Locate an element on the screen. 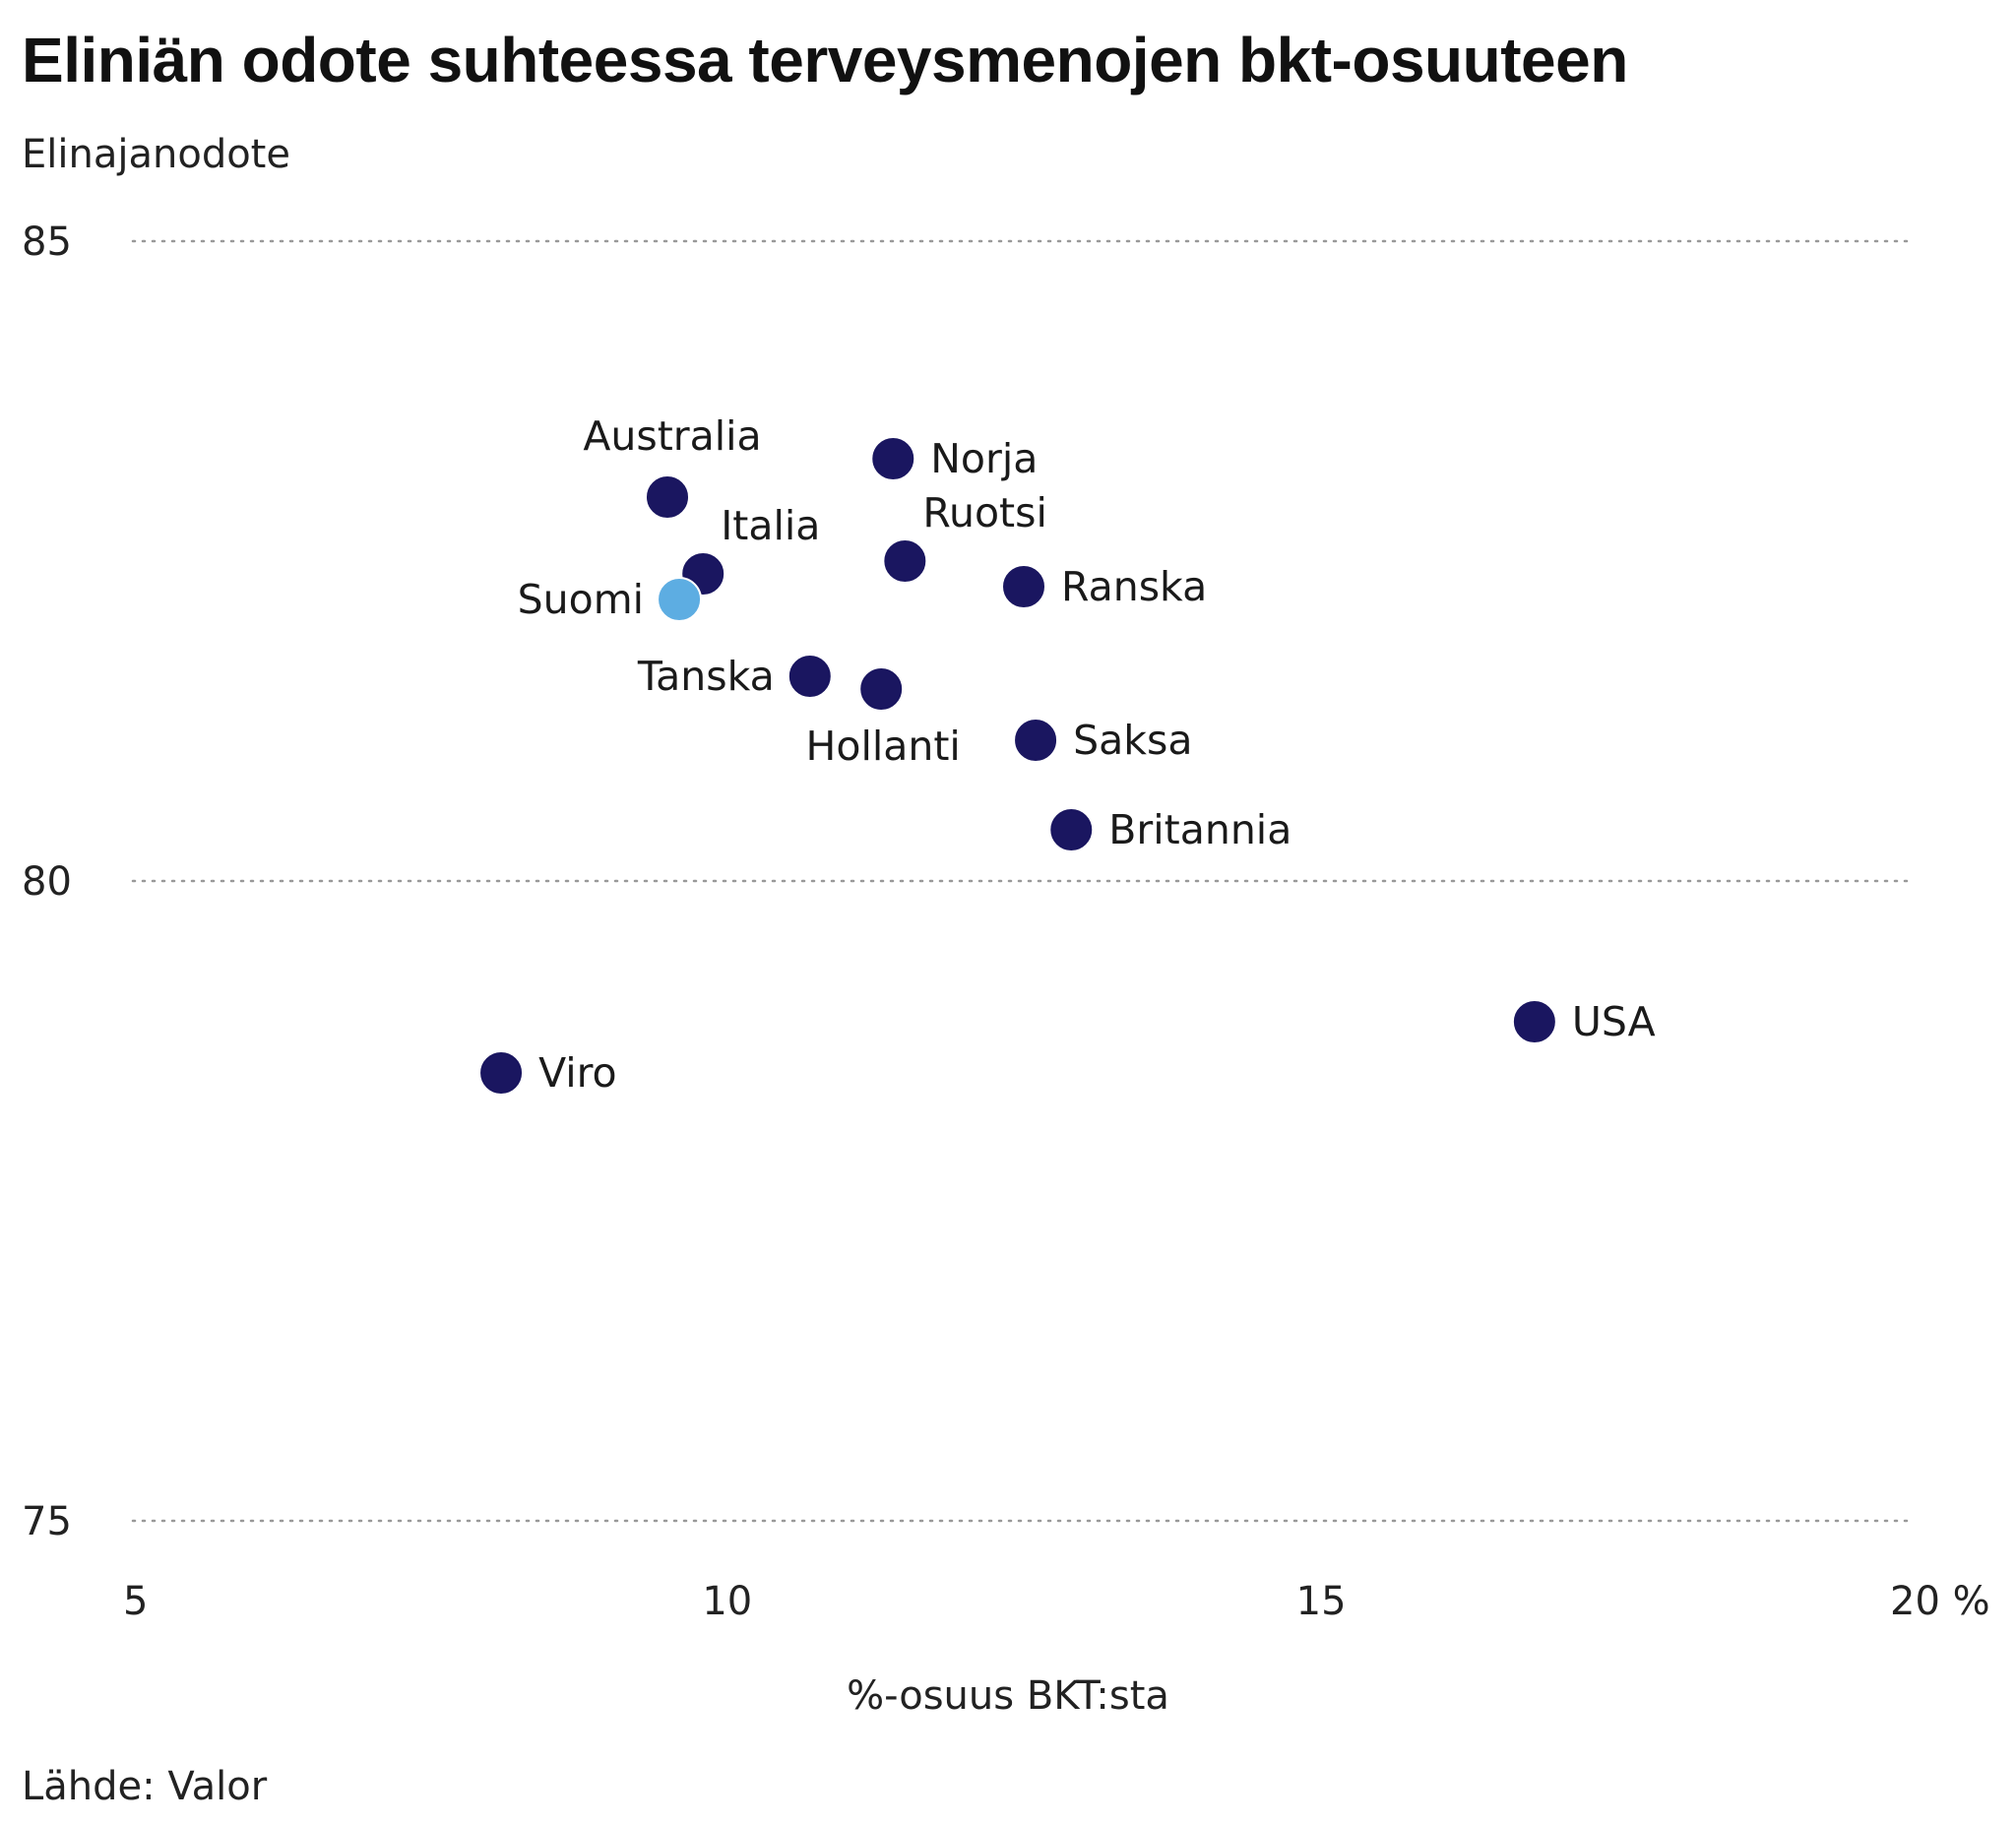 Image resolution: width=2016 pixels, height=1824 pixels. data-point-tanska is located at coordinates (810, 676).